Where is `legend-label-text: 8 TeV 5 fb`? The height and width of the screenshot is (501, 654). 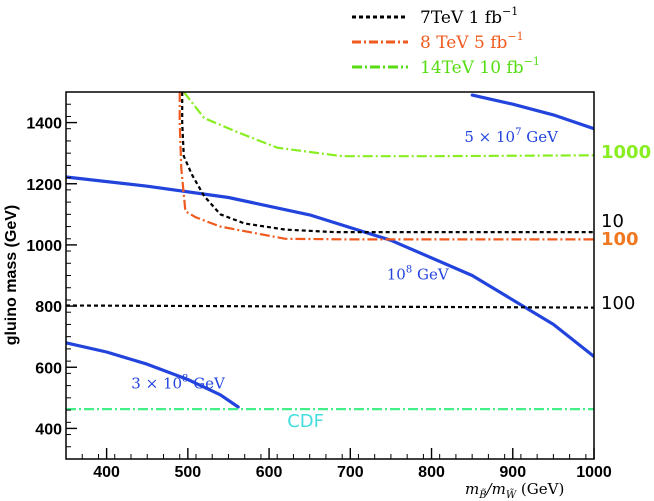 legend-label-text: 8 TeV 5 fb is located at coordinates (463, 43).